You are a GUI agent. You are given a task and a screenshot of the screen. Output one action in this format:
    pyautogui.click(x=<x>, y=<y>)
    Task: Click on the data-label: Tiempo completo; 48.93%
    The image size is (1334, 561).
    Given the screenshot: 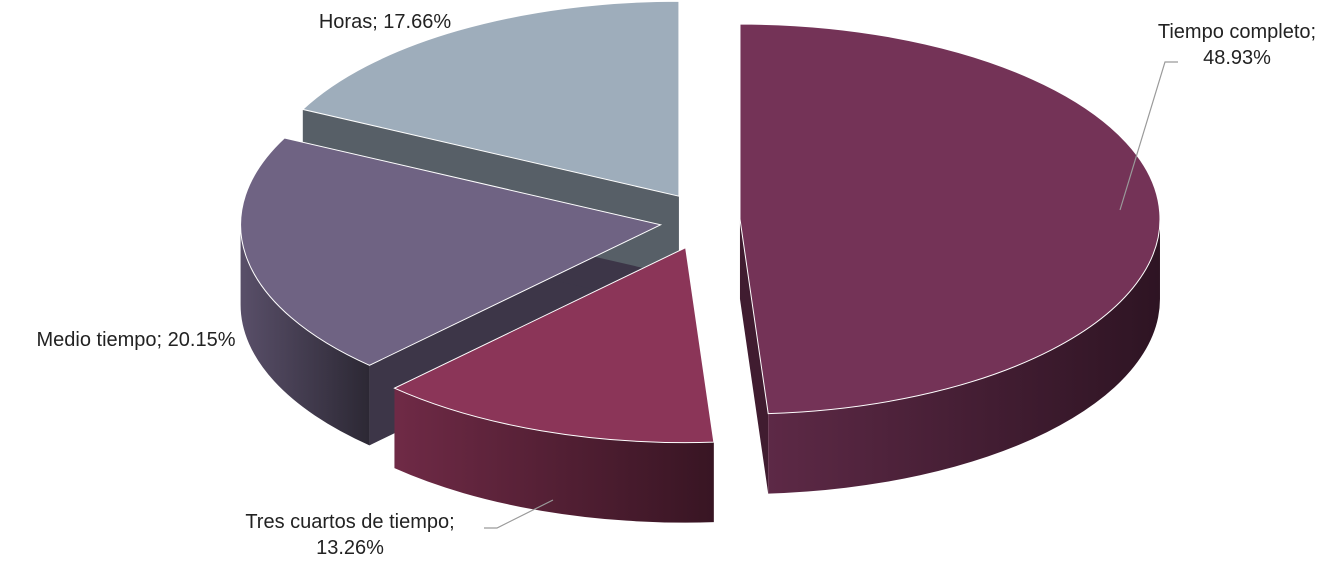 What is the action you would take?
    pyautogui.click(x=1237, y=45)
    